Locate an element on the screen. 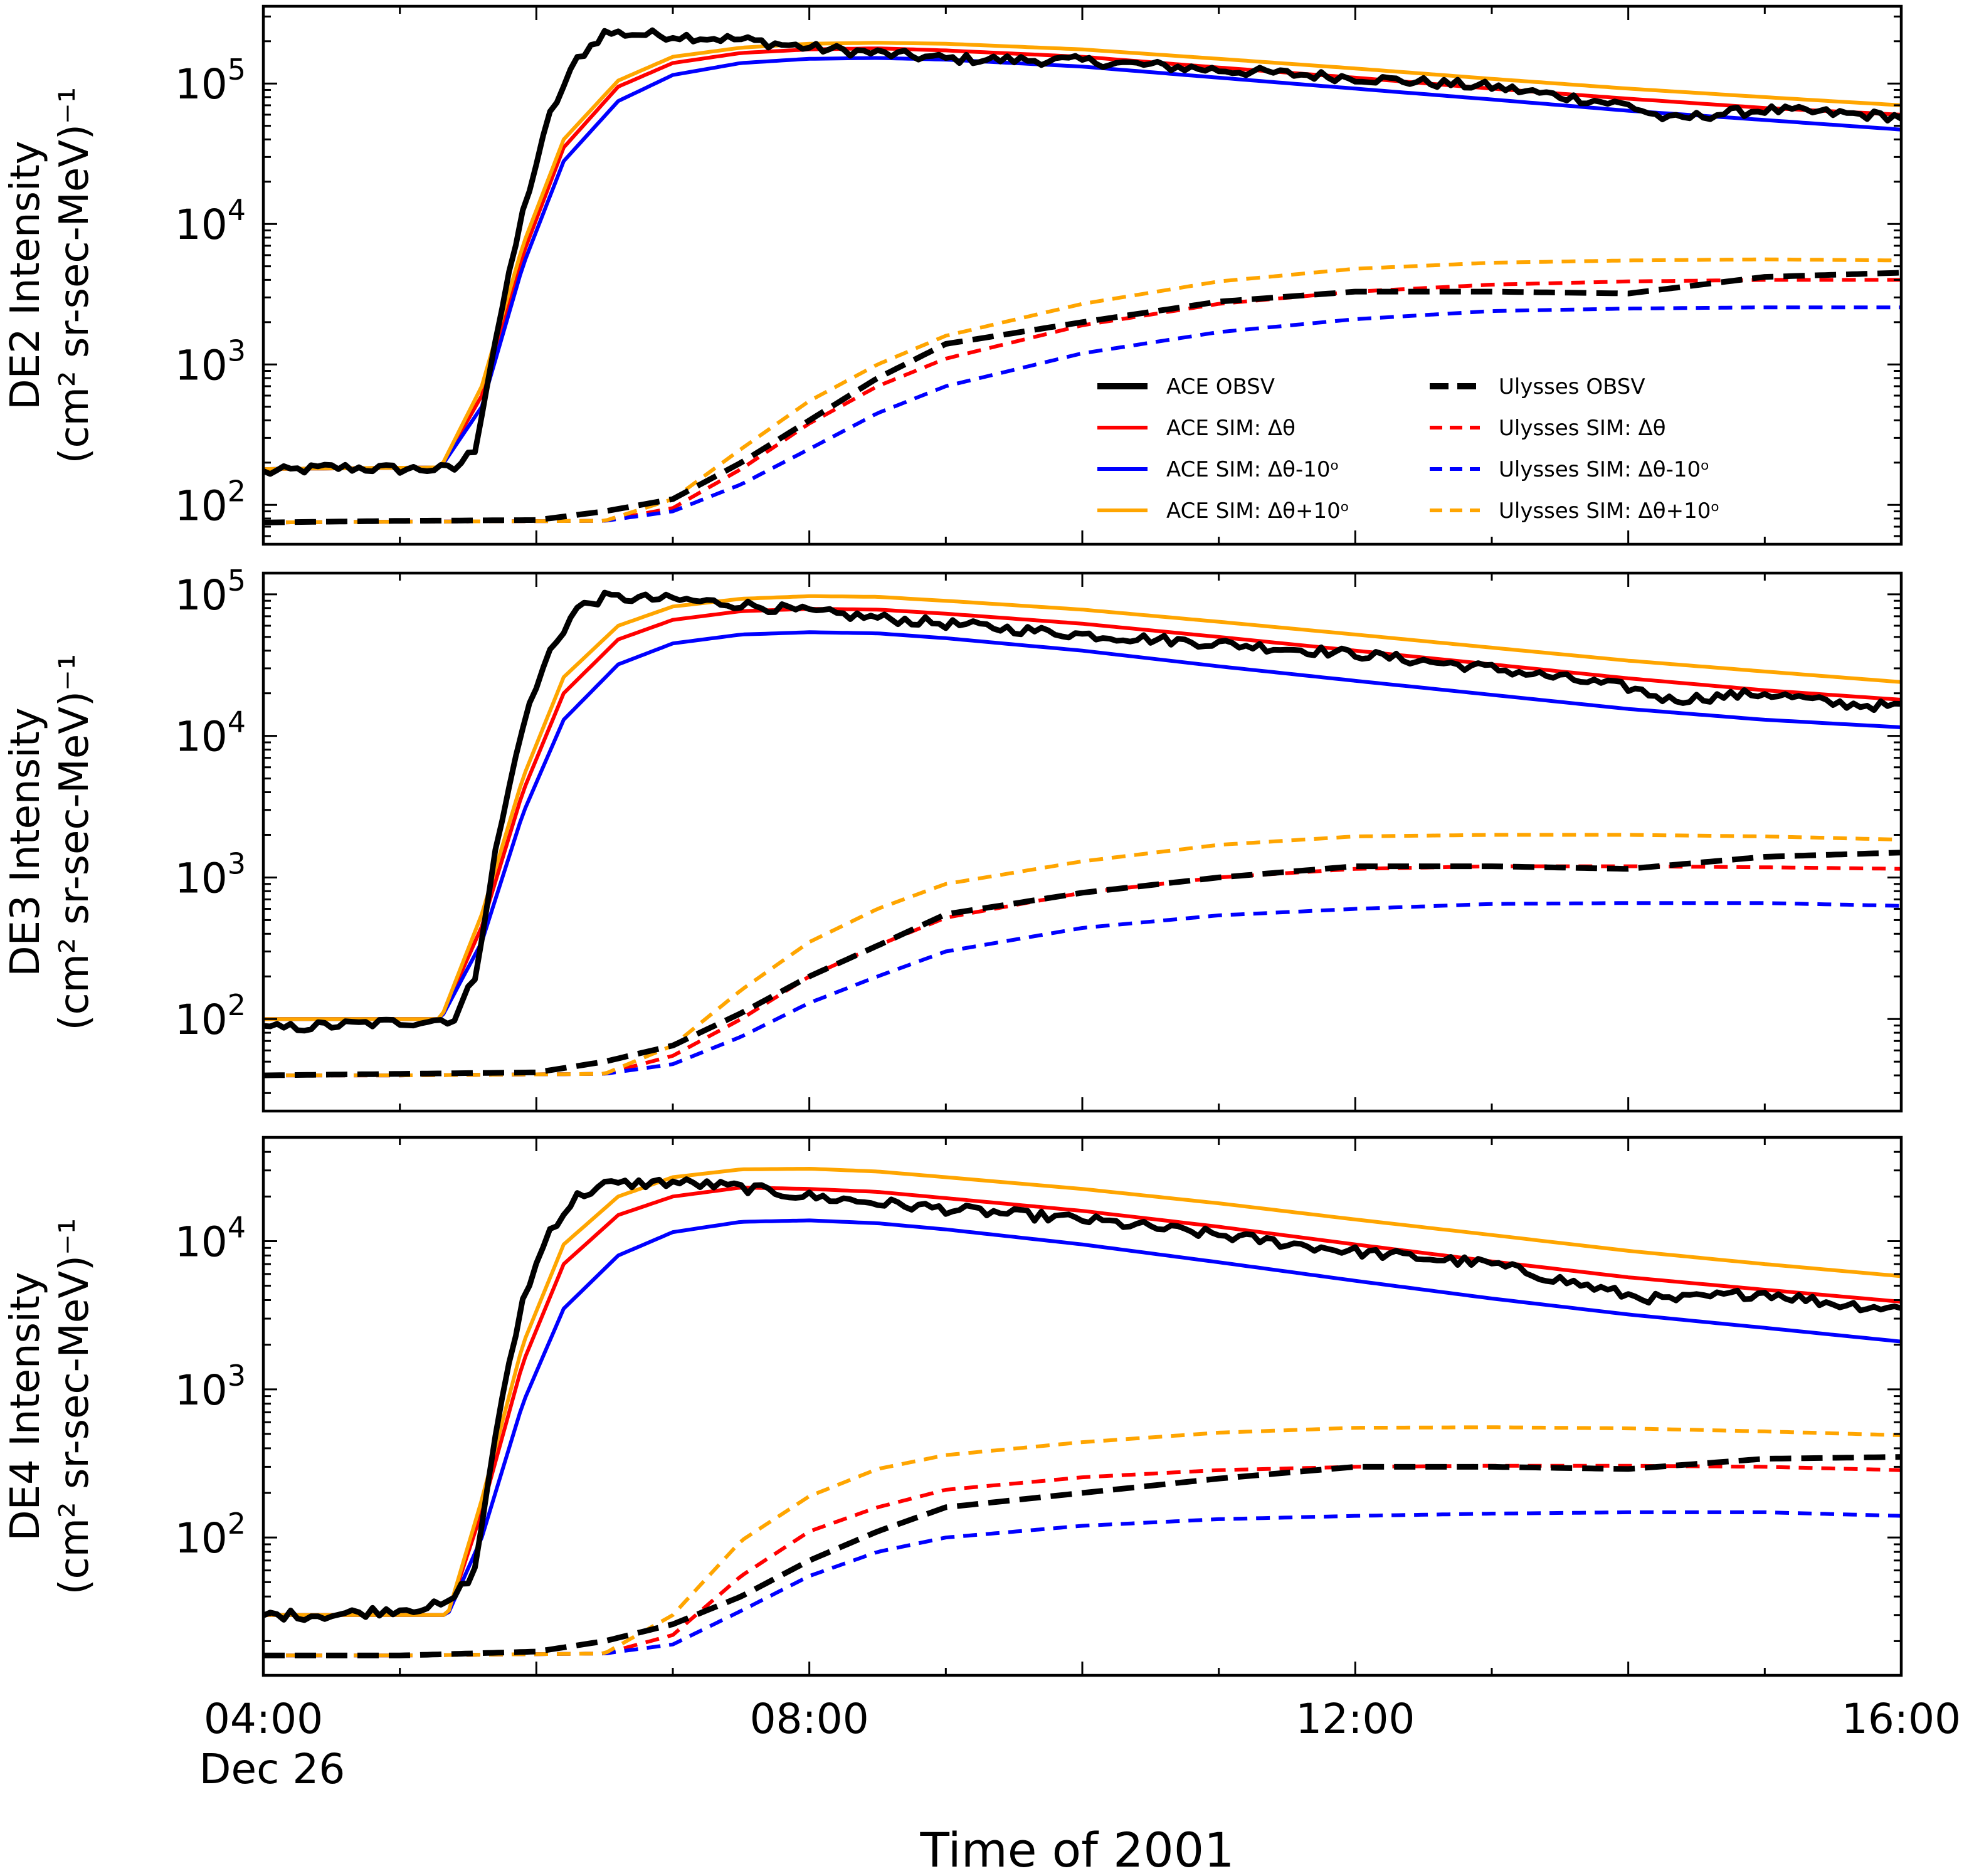 This screenshot has width=1979, height=1876. series-de3-ulysses-obsv is located at coordinates (1082, 964).